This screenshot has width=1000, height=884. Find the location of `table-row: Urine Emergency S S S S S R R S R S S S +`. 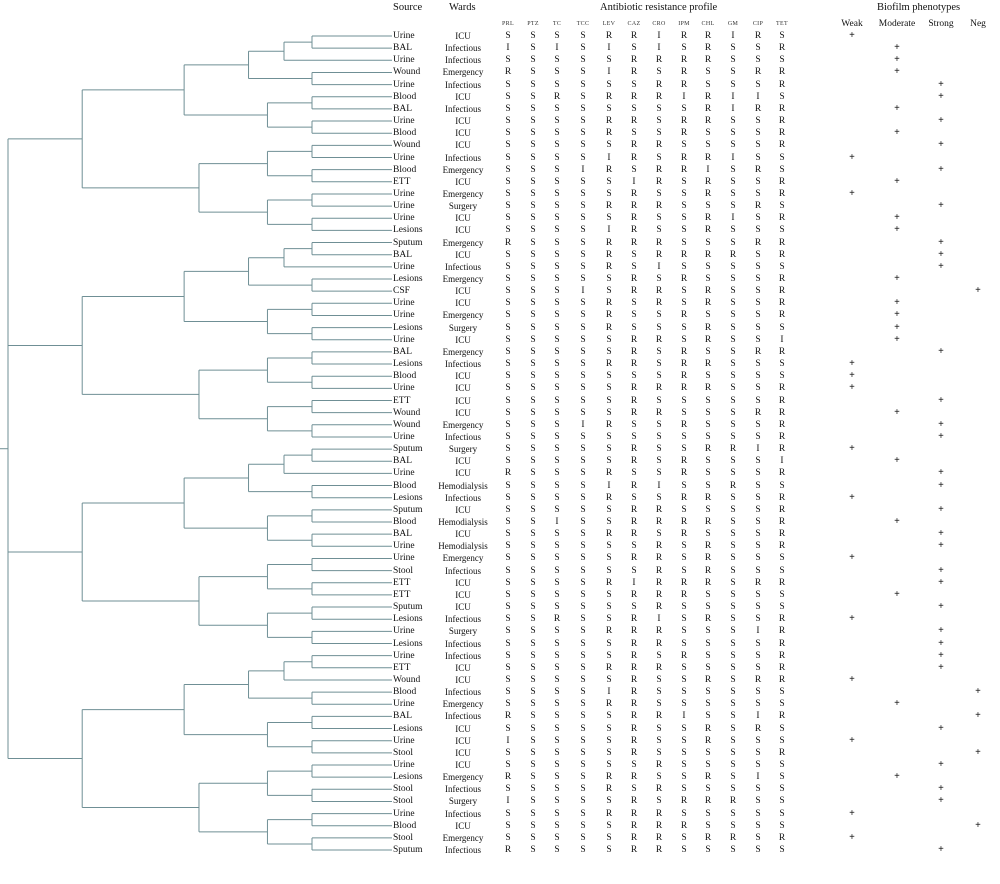

table-row: Urine Emergency S S S S S R R S R S S S + is located at coordinates (500, 558).